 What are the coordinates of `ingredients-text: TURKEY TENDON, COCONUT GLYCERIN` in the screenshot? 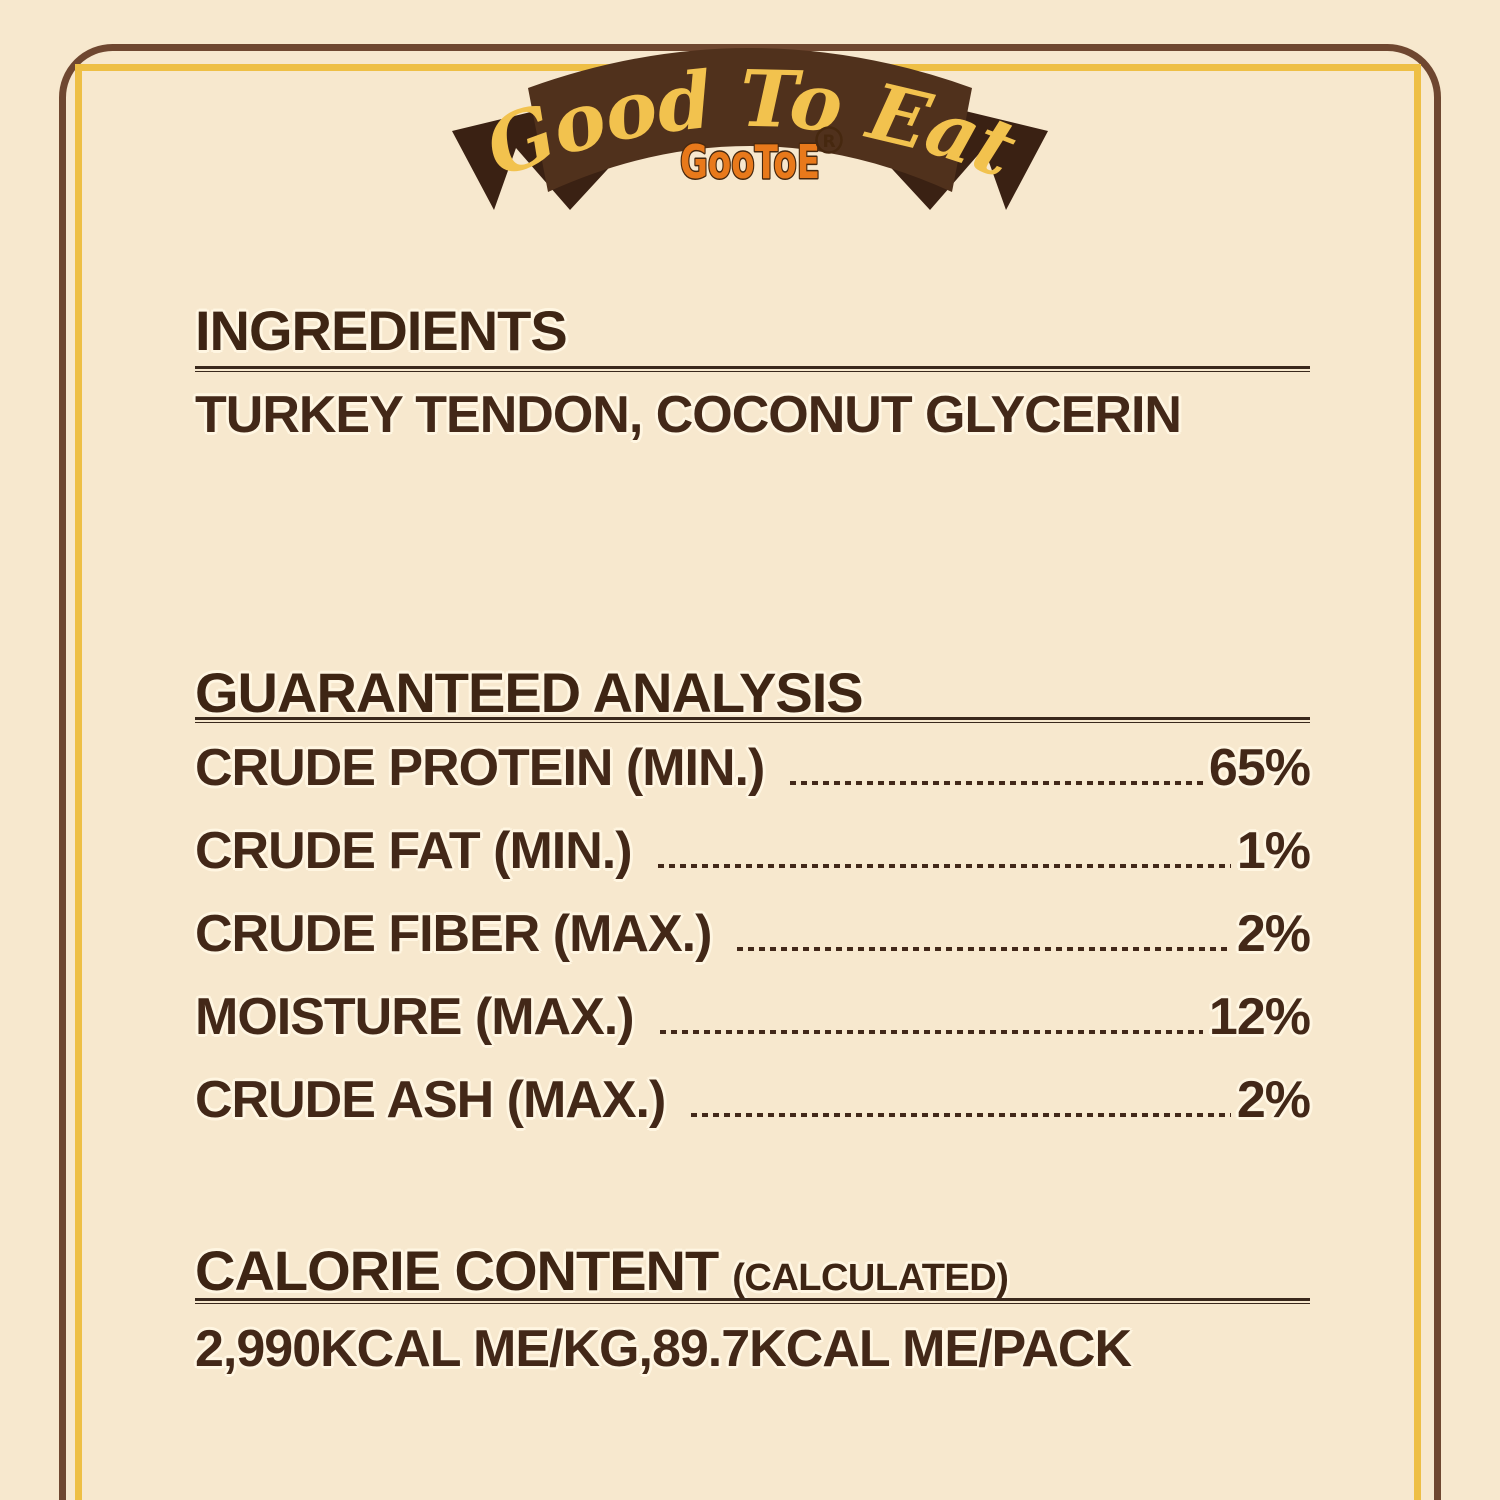 It's located at (688, 415).